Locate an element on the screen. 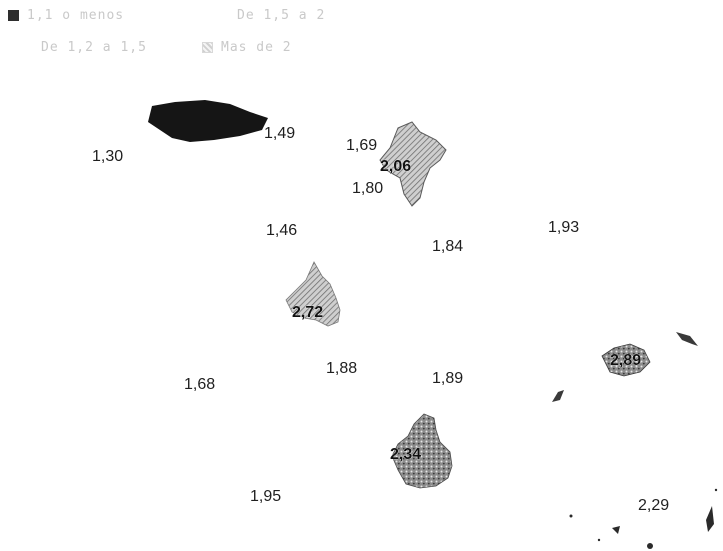 The height and width of the screenshot is (551, 723). legend-item-mid-low: De 1,2 a 1,5 is located at coordinates (84, 47).